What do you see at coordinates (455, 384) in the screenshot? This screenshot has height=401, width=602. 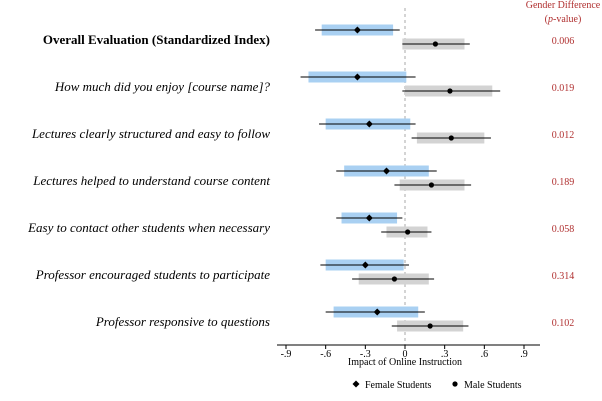 I see `legend-circle-marker` at bounding box center [455, 384].